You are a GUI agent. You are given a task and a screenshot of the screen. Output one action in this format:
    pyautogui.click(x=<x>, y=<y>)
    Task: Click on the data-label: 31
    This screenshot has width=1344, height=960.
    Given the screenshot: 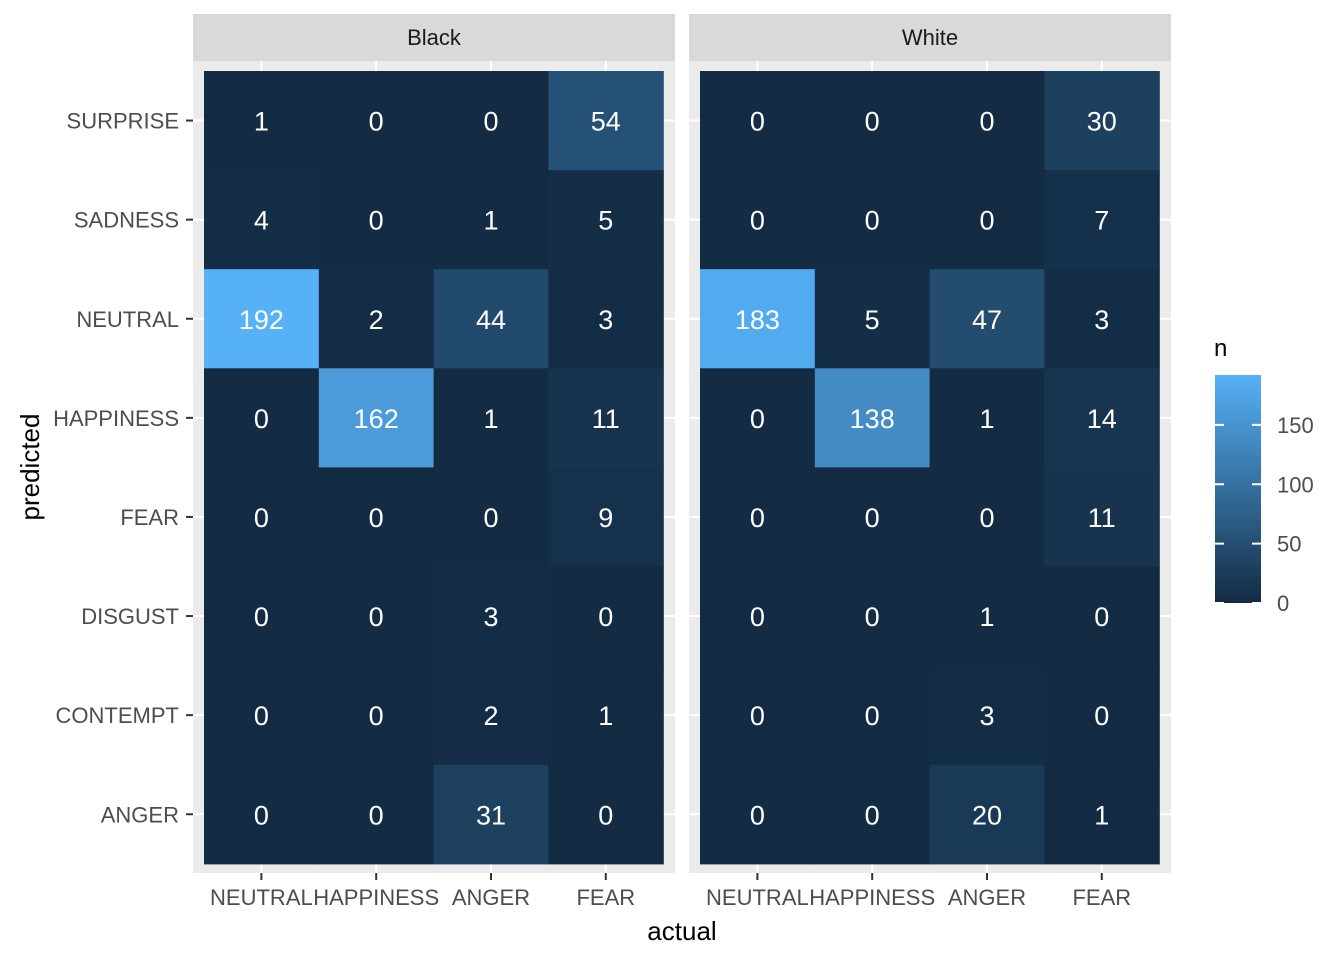 What is the action you would take?
    pyautogui.click(x=491, y=815)
    